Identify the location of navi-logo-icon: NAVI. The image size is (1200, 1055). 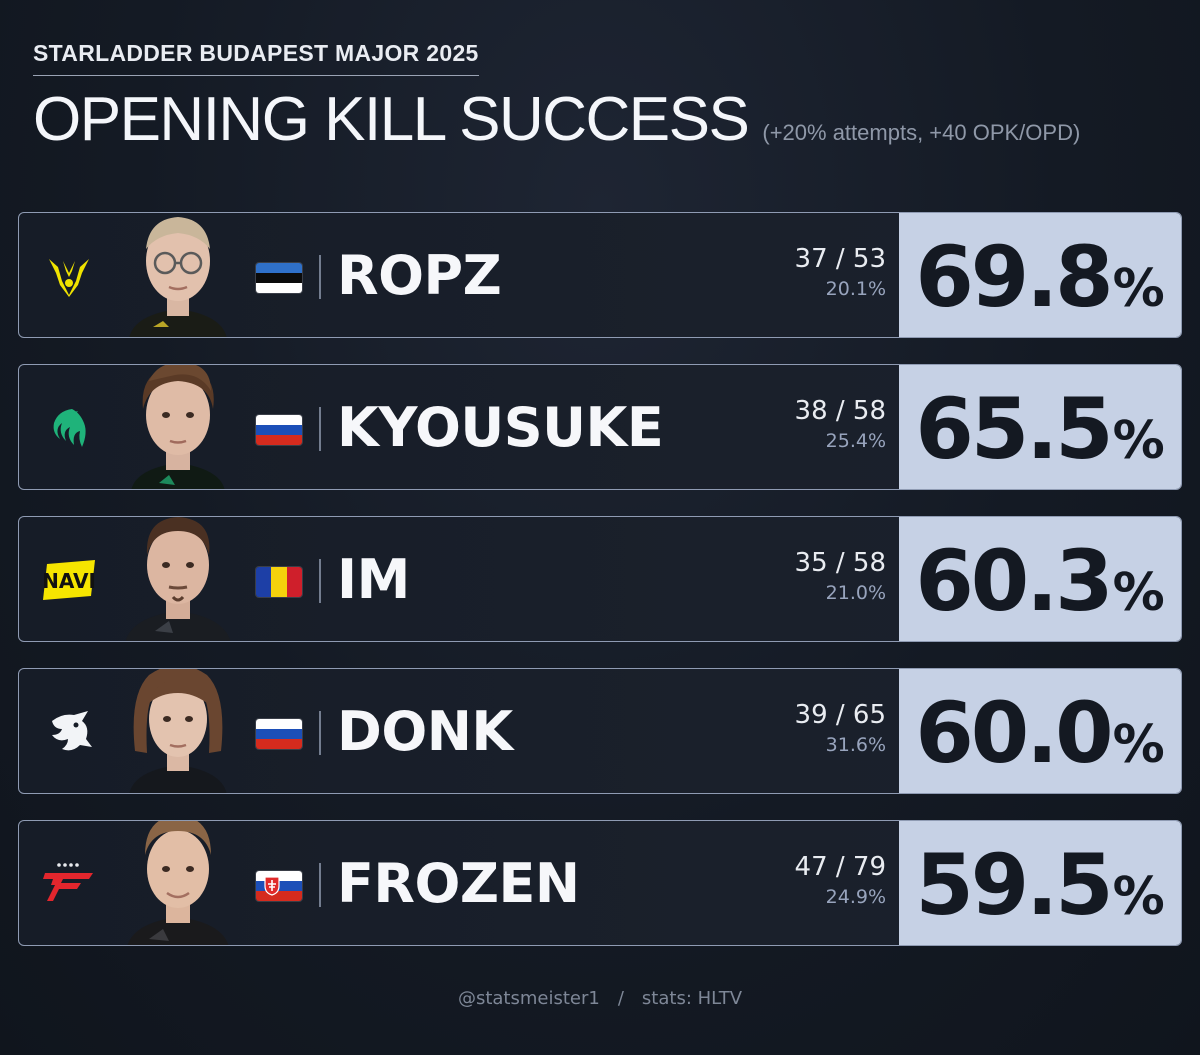
(69, 580).